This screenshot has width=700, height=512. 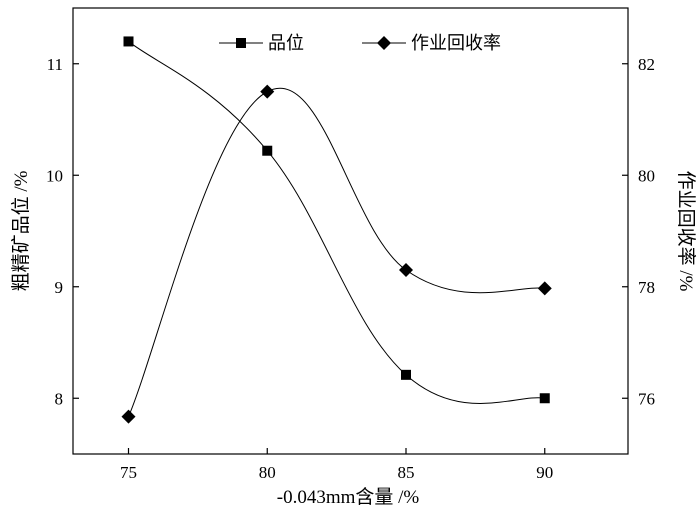 What do you see at coordinates (267, 472) in the screenshot?
I see `x-tick-label: 80` at bounding box center [267, 472].